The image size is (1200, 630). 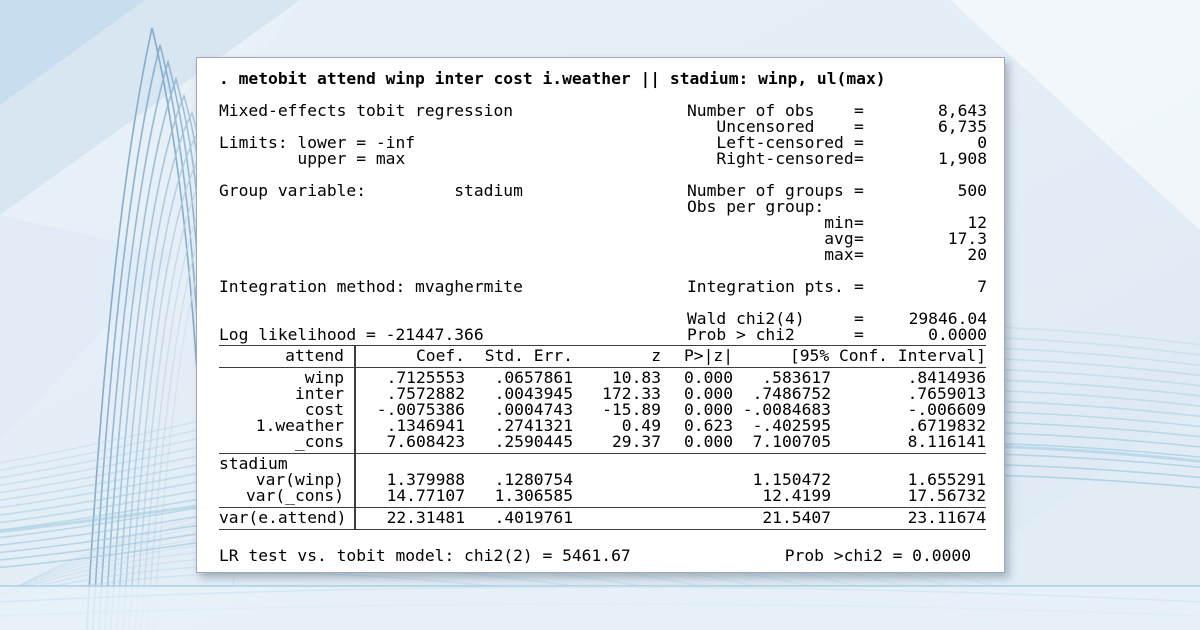 What do you see at coordinates (837, 254) in the screenshot?
I see `stat-line: max = 20` at bounding box center [837, 254].